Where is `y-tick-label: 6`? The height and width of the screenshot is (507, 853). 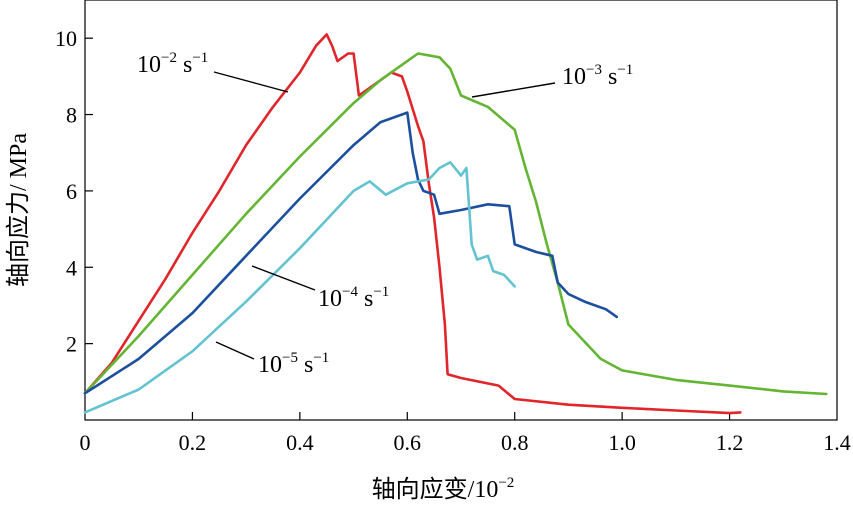 y-tick-label: 6 is located at coordinates (71, 191).